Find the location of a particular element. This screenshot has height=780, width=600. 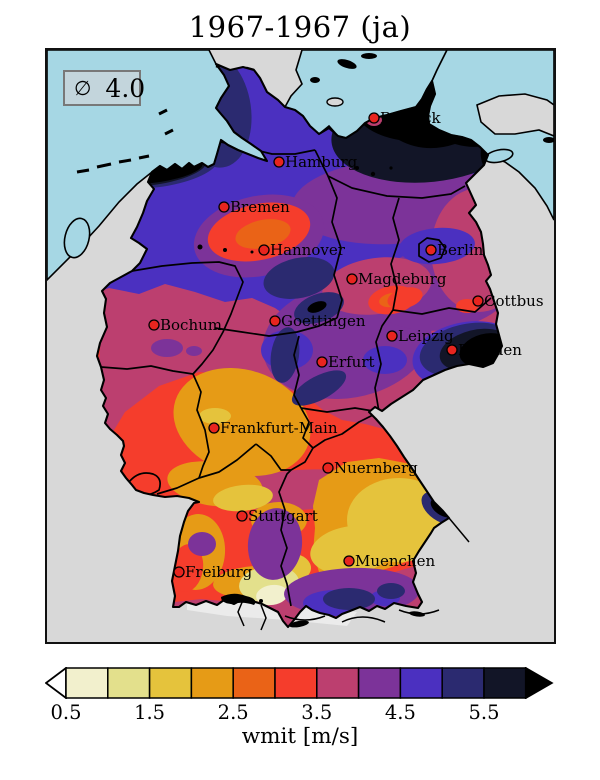

colorbar-ticks: 0.5 1.5 2.5 3.5 4.5 5.5 is located at coordinates (300, 713).